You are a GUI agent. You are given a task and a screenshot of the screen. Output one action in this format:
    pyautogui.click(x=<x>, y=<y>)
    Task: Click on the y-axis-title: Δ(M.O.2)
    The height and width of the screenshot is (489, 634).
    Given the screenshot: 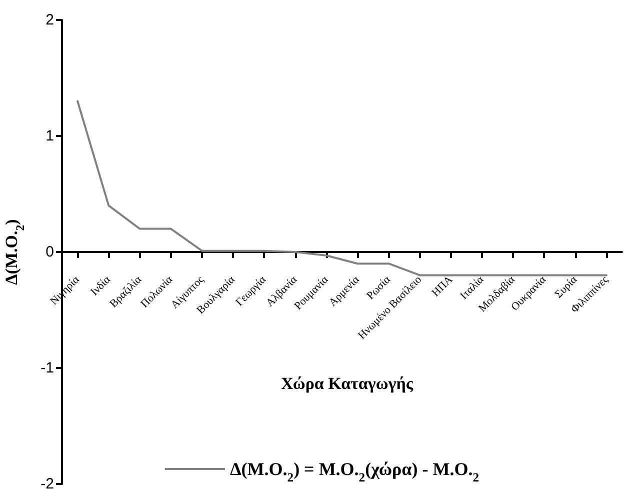 What is the action you would take?
    pyautogui.click(x=14, y=252)
    